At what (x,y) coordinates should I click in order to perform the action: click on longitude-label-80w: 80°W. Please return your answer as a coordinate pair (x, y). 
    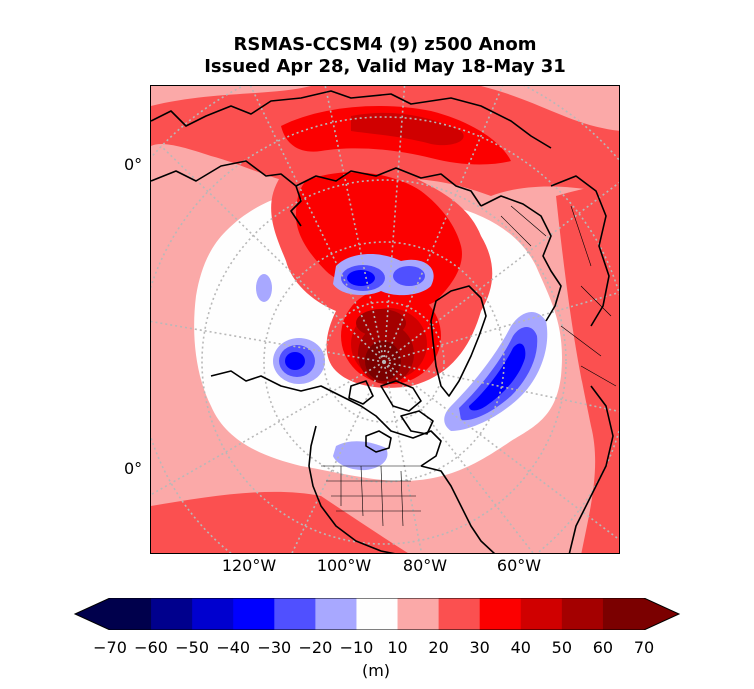
    Looking at the image, I should click on (425, 565).